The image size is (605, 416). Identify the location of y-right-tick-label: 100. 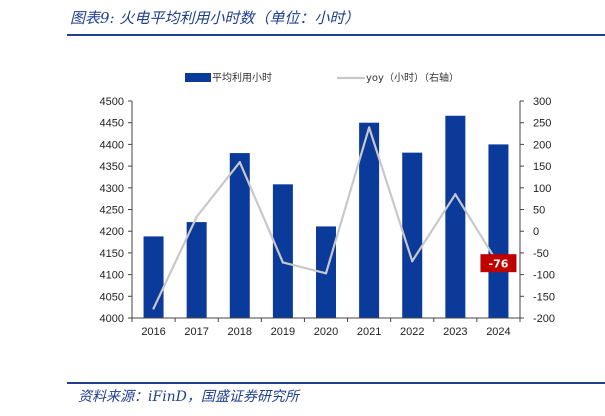
(542, 189).